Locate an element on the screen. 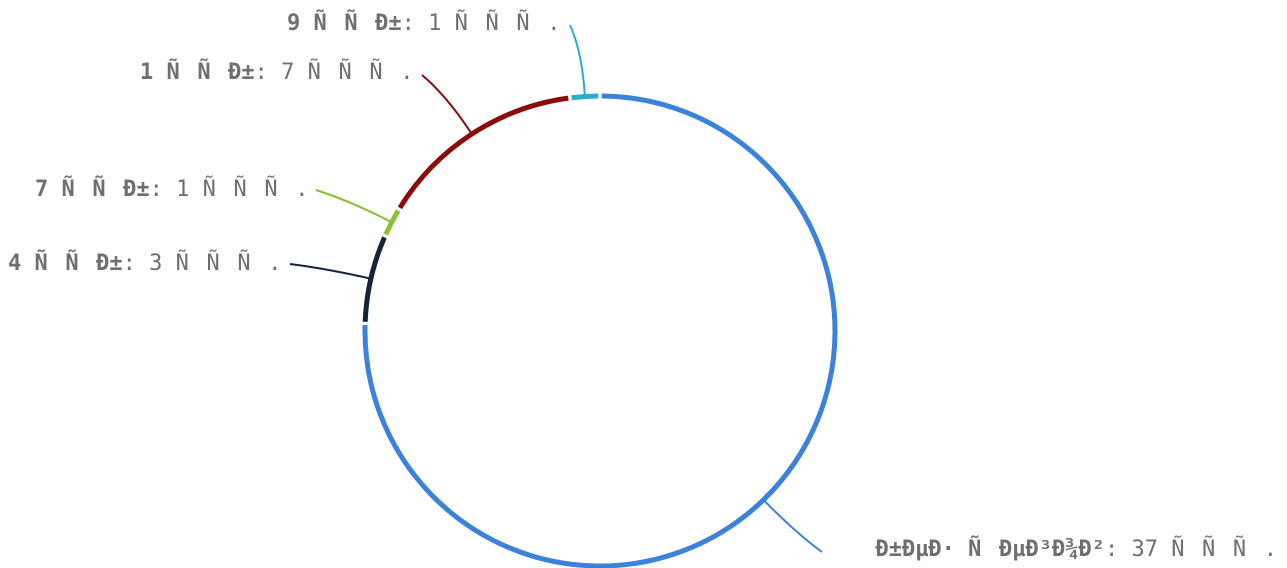  slice-label-1: 4 ÑÑÐ±: 3 ÑÑÑ. is located at coordinates (144, 262).